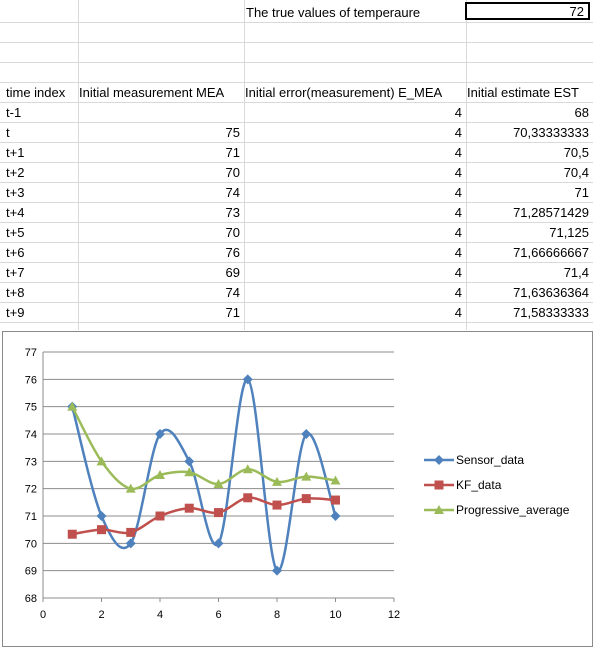  I want to click on estimate-cell: 68, so click(581, 112).